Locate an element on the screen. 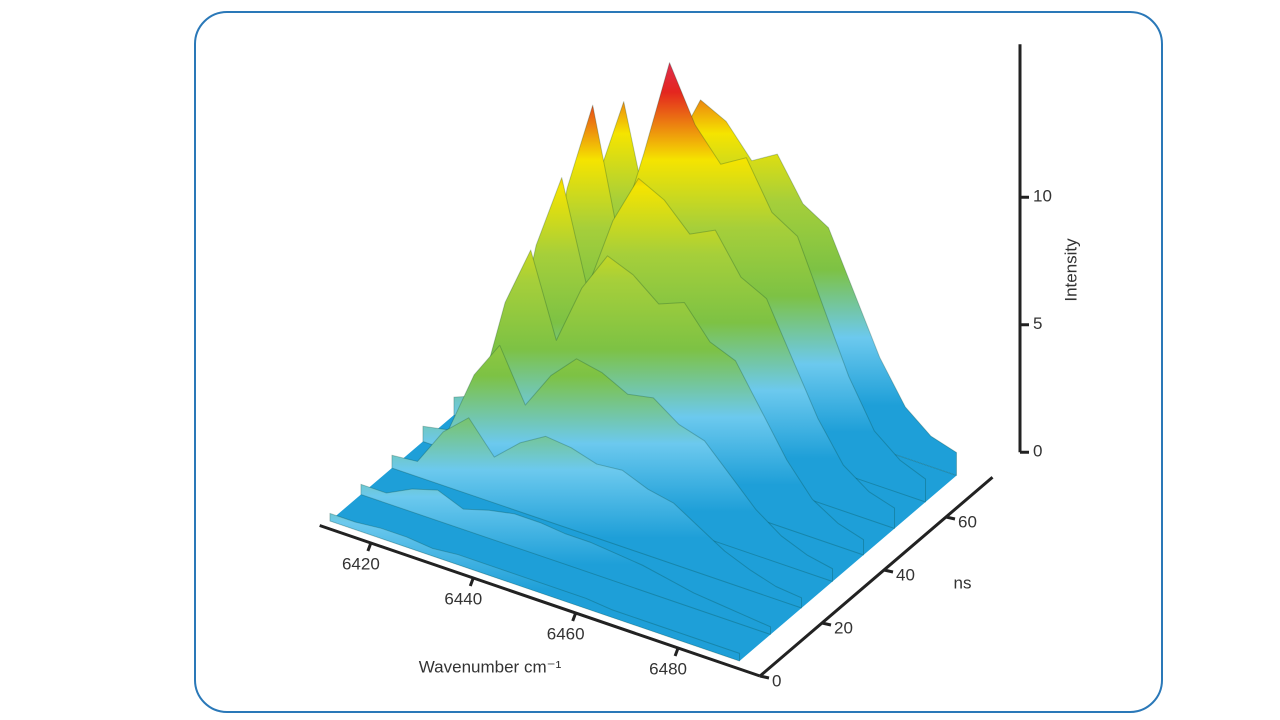  z-axis-title: Intensity is located at coordinates (1070, 270).